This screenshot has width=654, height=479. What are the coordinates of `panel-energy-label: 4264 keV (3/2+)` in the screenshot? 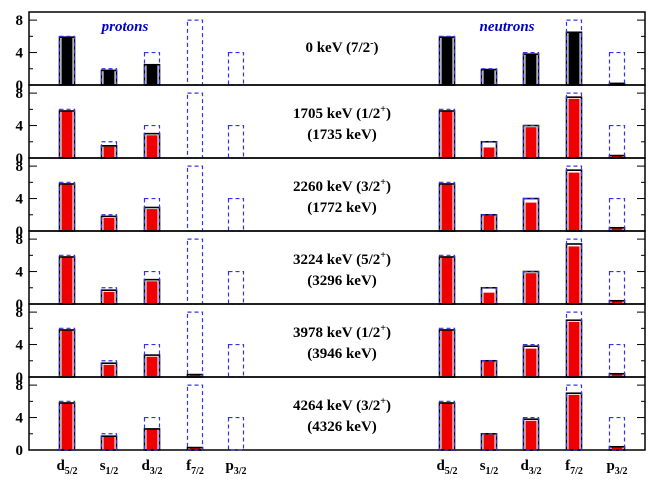 It's located at (342, 405).